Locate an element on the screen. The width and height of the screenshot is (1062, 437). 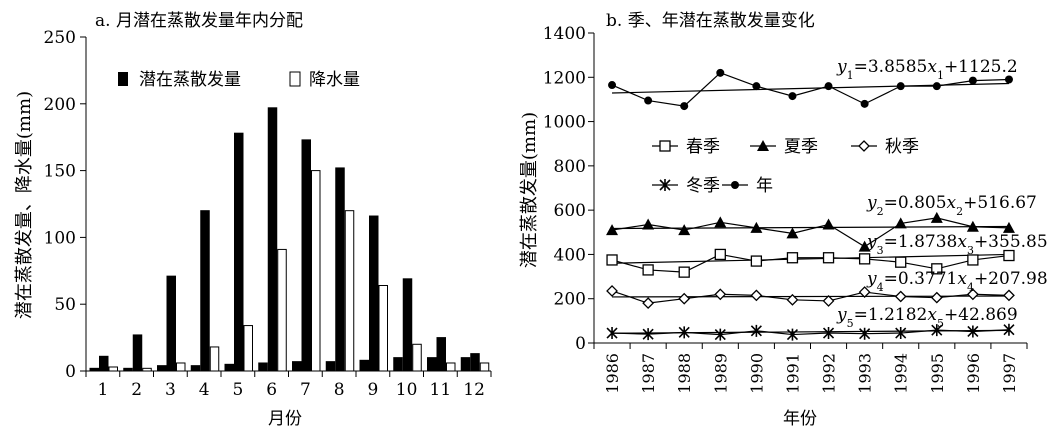
a-y-tick-label: 150 is located at coordinates (60, 172).